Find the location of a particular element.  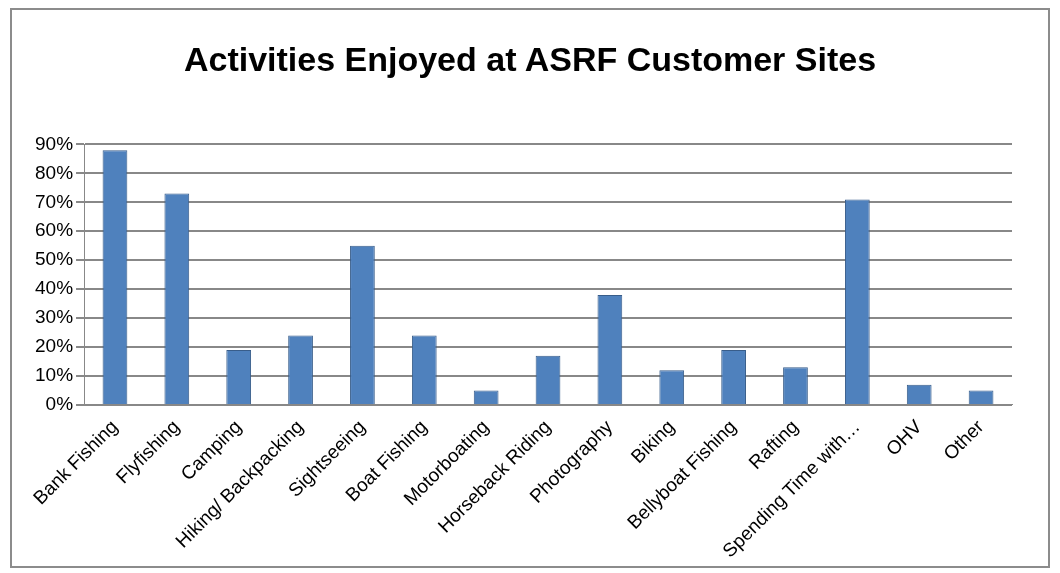

y-tick-label: 60% is located at coordinates (54, 230).